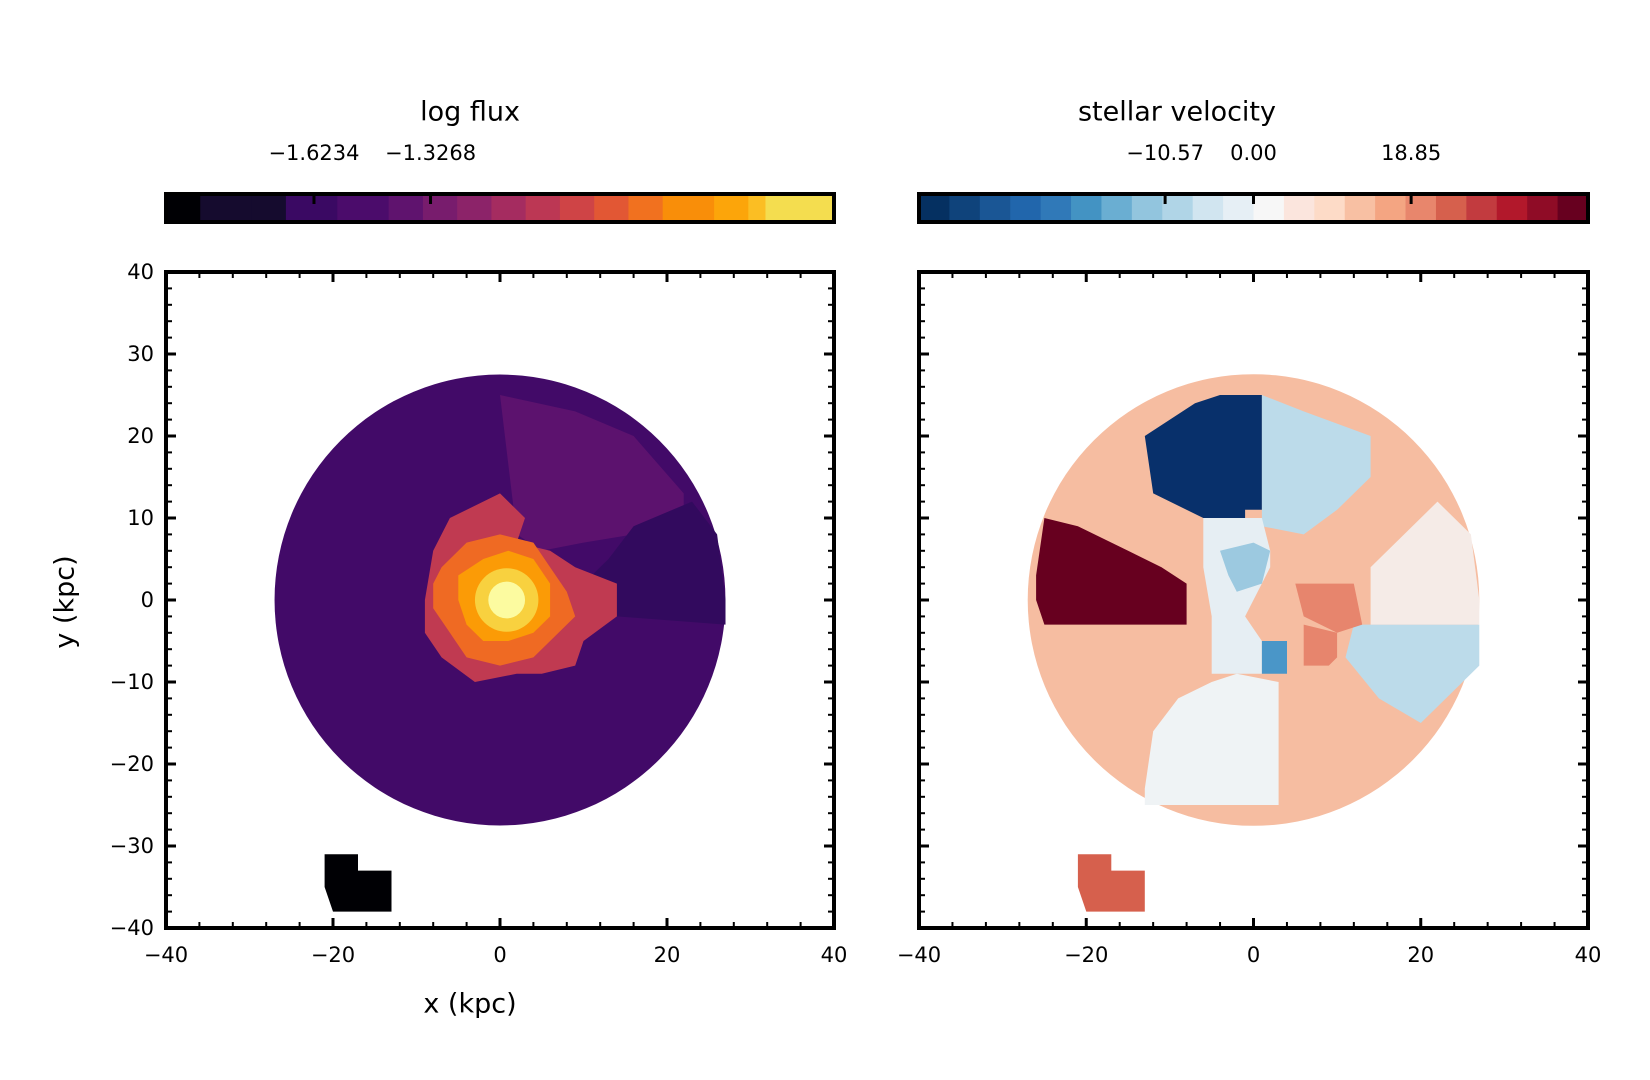 The height and width of the screenshot is (1080, 1650). What do you see at coordinates (834, 955) in the screenshot?
I see `log-flux-xtick-label: 40` at bounding box center [834, 955].